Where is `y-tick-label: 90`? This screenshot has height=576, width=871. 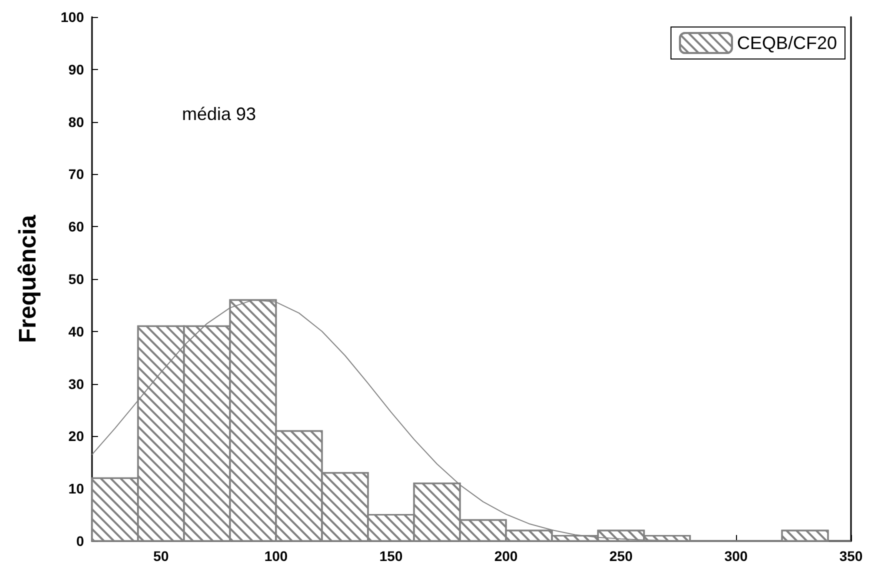 y-tick-label: 90 is located at coordinates (76, 69).